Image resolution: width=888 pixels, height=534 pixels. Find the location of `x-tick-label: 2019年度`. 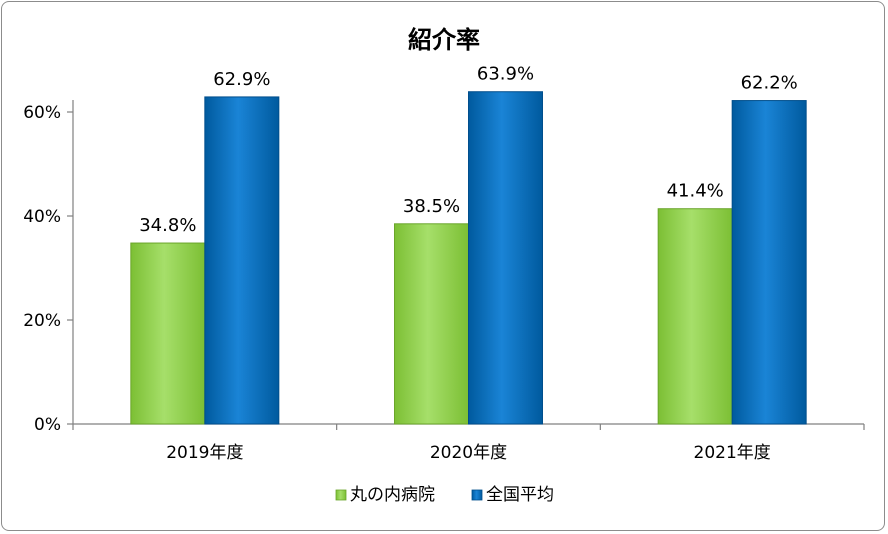

x-tick-label: 2019年度 is located at coordinates (204, 453).